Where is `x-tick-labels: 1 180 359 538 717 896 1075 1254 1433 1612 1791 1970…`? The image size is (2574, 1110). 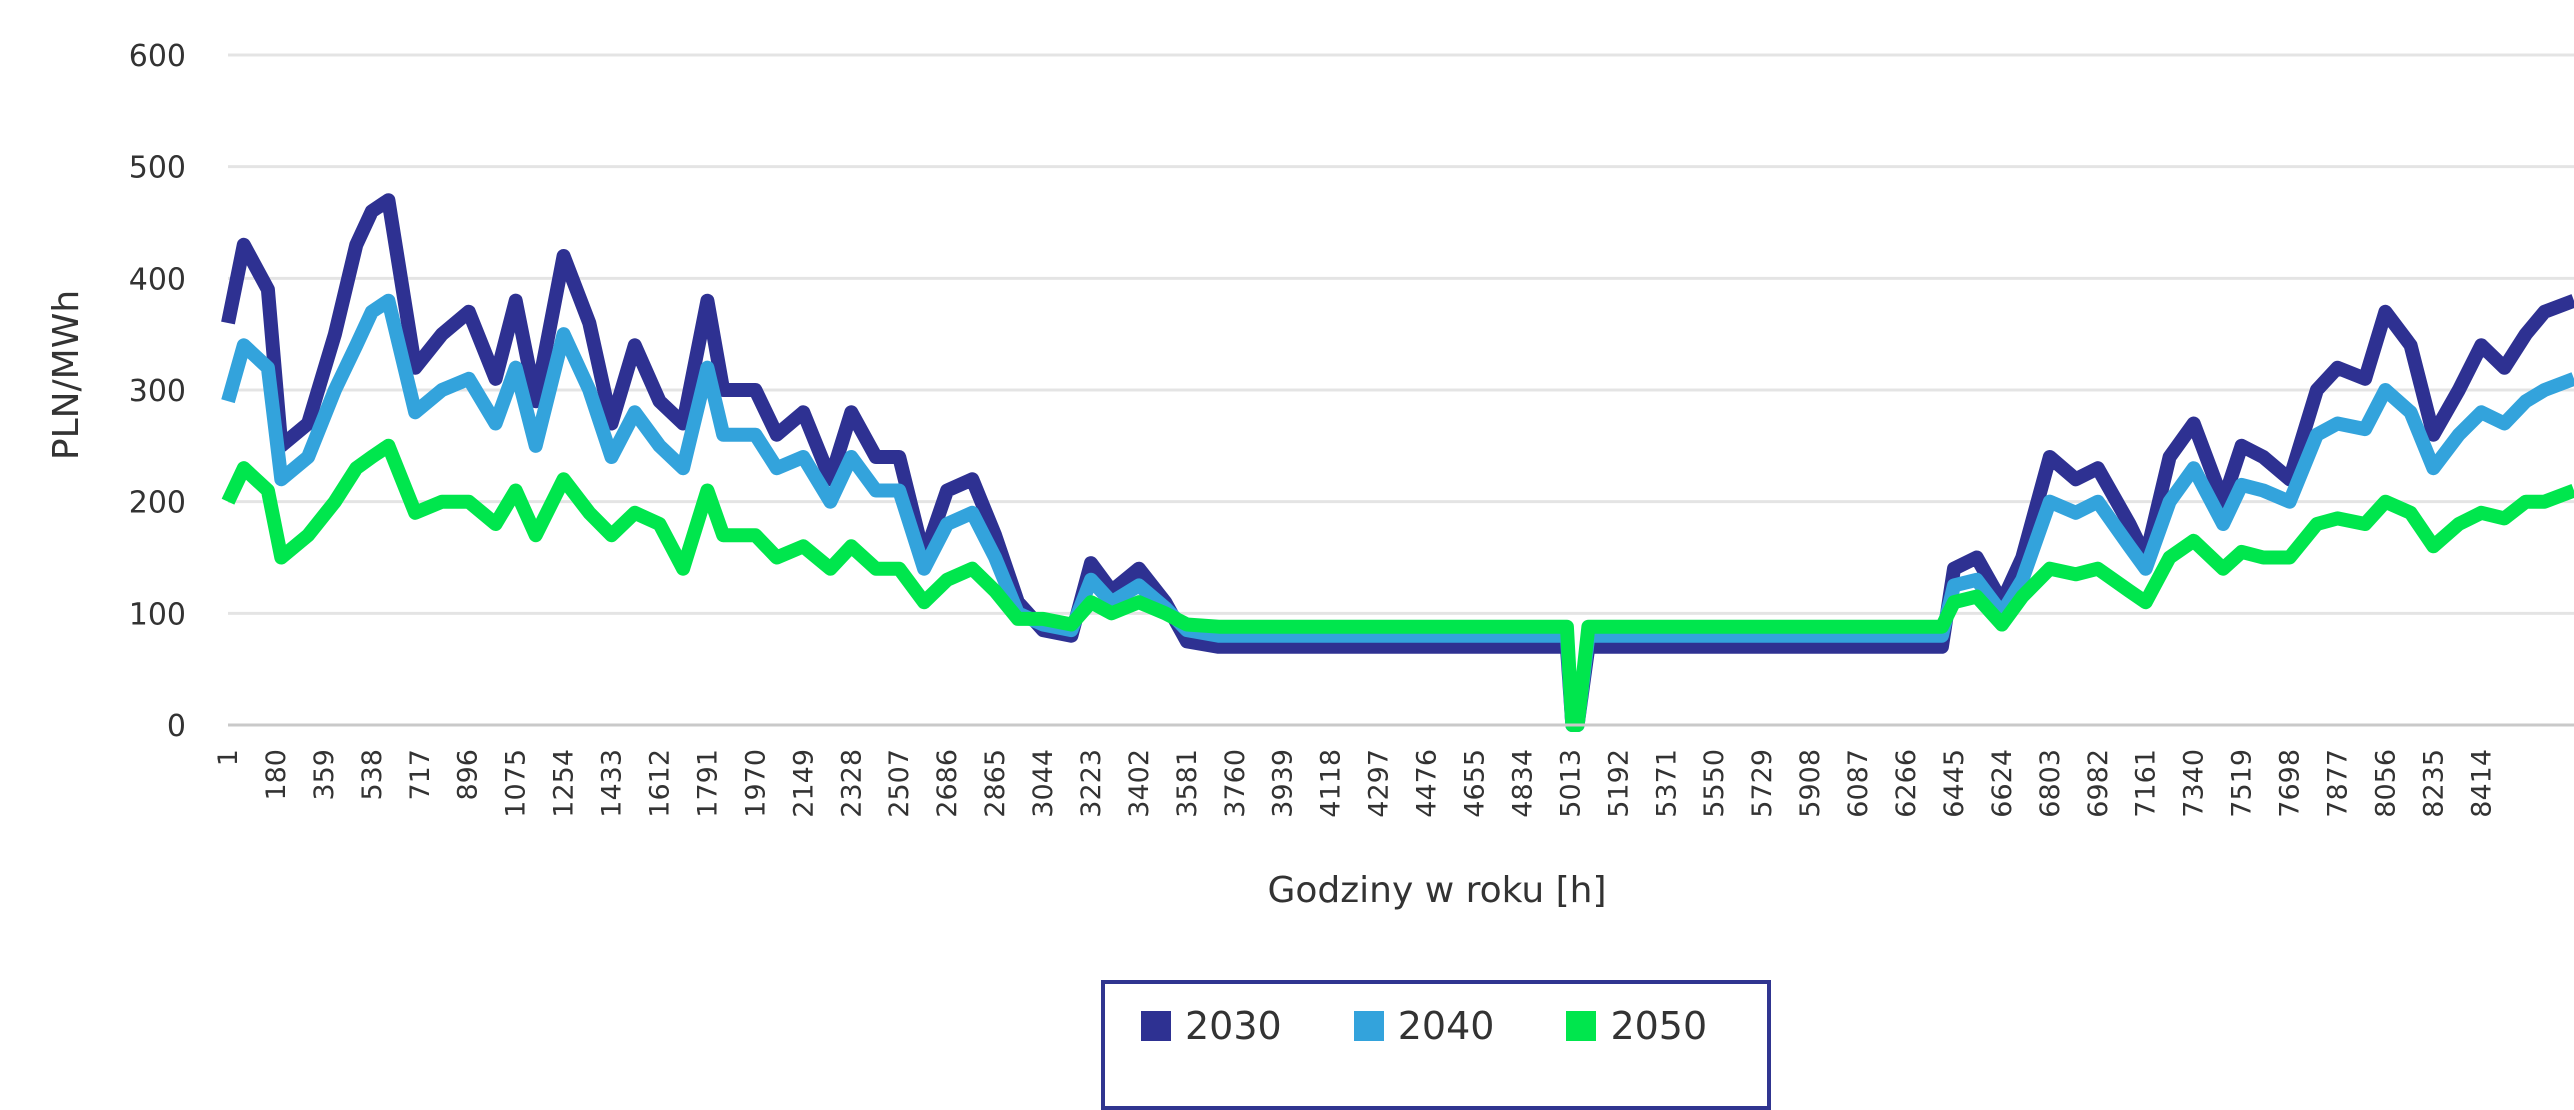
x-tick-labels: 1 180 359 538 717 896 1075 1254 1433 1612 1791 1970… is located at coordinates (1355, 783).